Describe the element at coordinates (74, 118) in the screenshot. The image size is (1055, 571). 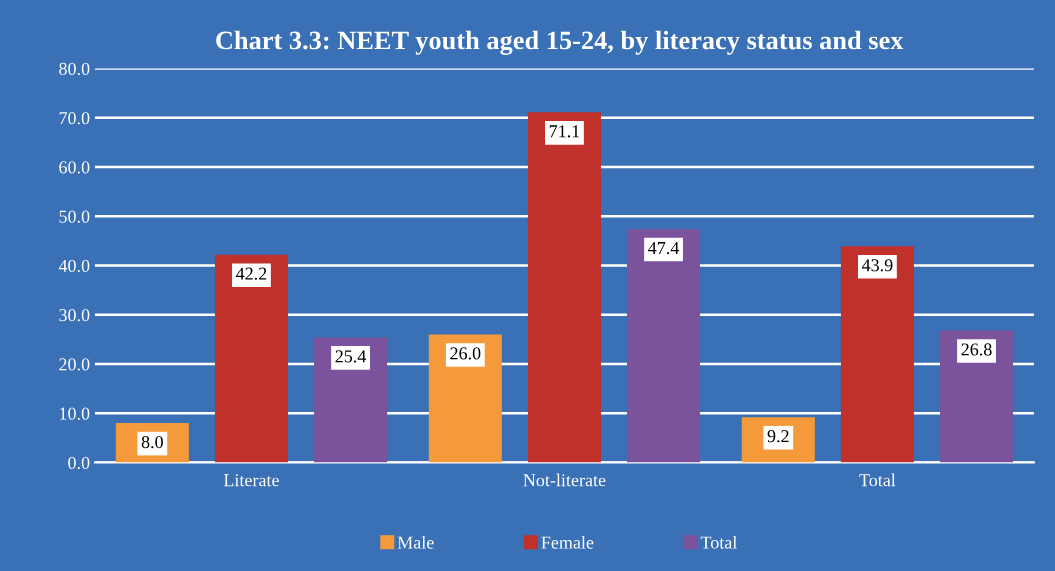
I see `y-tick-label: 70.0` at that location.